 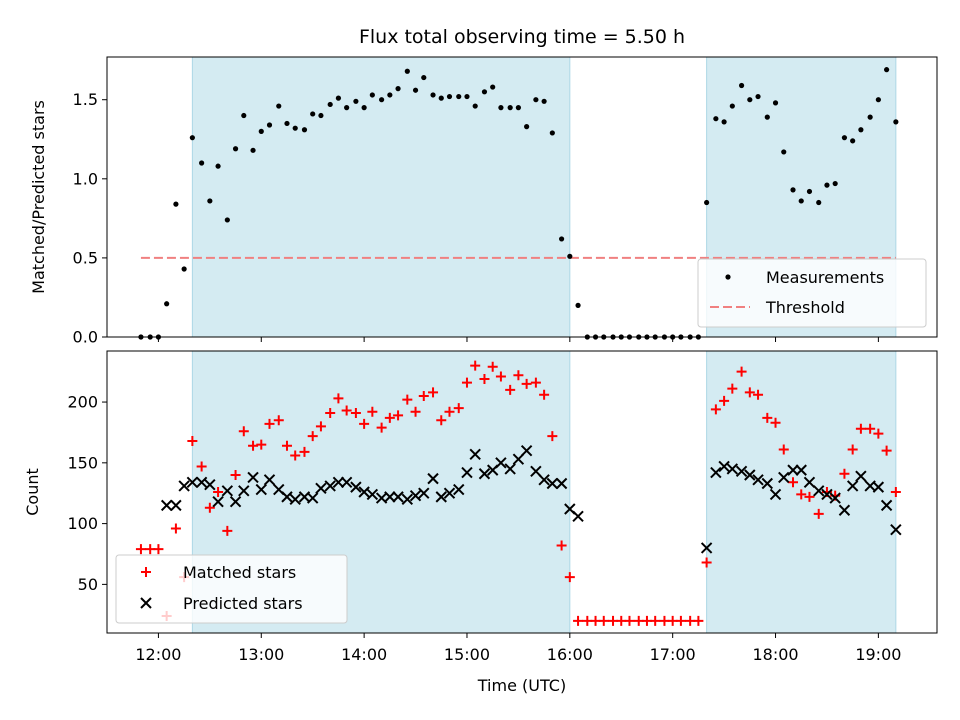 What do you see at coordinates (243, 603) in the screenshot?
I see `legend-label-predicted: Predicted stars` at bounding box center [243, 603].